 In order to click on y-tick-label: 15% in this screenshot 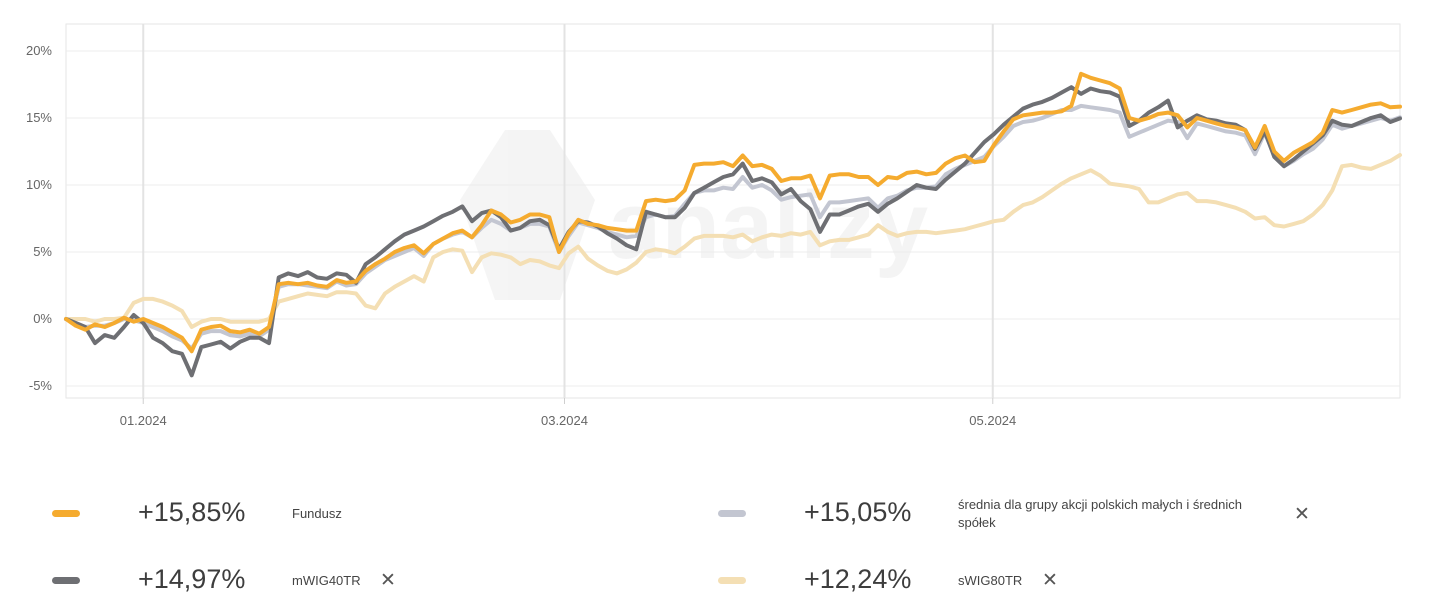, I will do `click(39, 117)`.